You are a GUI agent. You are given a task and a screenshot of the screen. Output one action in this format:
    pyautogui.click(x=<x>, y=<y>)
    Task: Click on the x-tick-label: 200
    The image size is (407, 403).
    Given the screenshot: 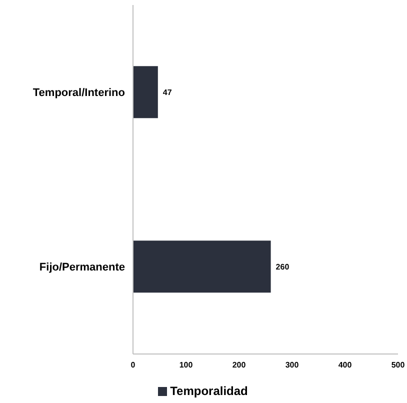 What is the action you would take?
    pyautogui.click(x=239, y=365)
    